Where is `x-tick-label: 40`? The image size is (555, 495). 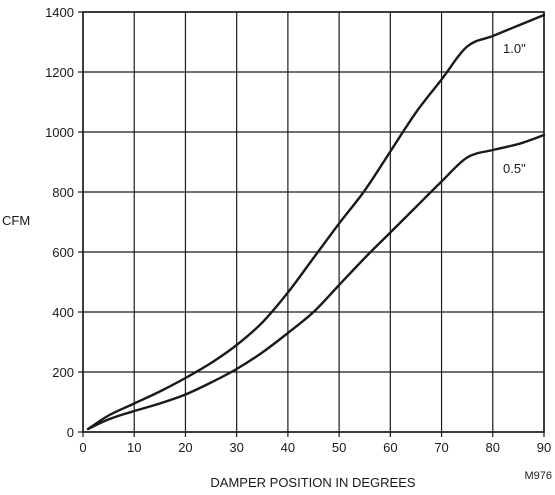 x-tick-label: 40 is located at coordinates (288, 447).